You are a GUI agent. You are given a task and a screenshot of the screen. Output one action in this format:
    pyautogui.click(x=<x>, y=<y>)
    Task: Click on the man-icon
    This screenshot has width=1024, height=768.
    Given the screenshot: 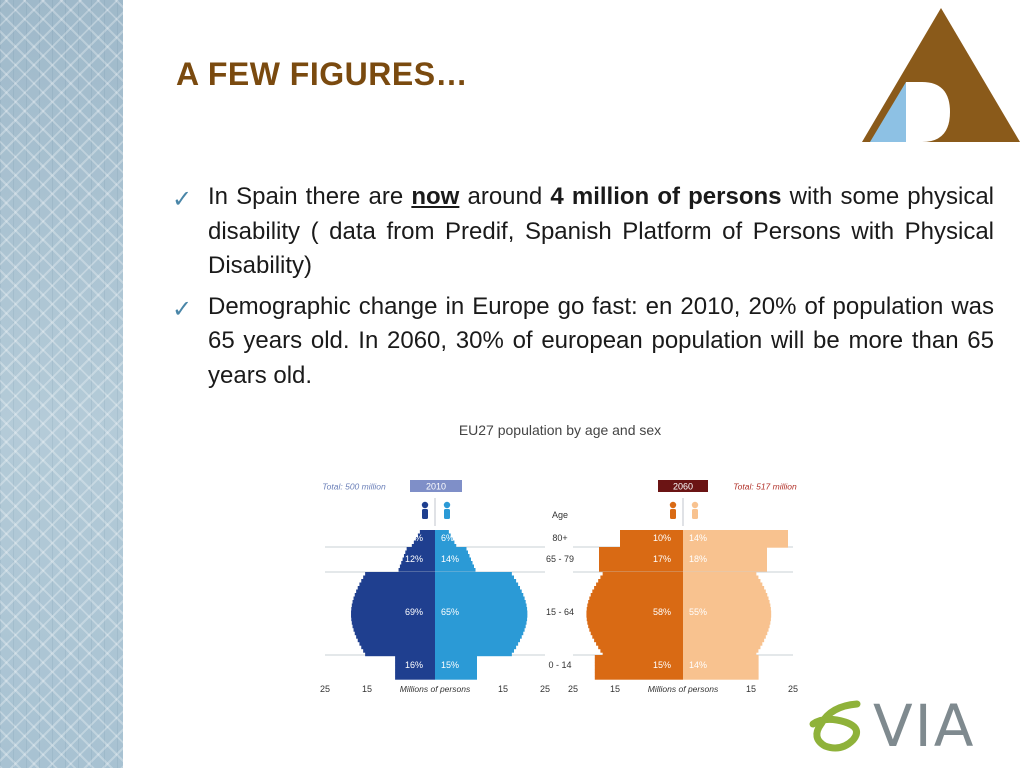 What is the action you would take?
    pyautogui.click(x=673, y=514)
    